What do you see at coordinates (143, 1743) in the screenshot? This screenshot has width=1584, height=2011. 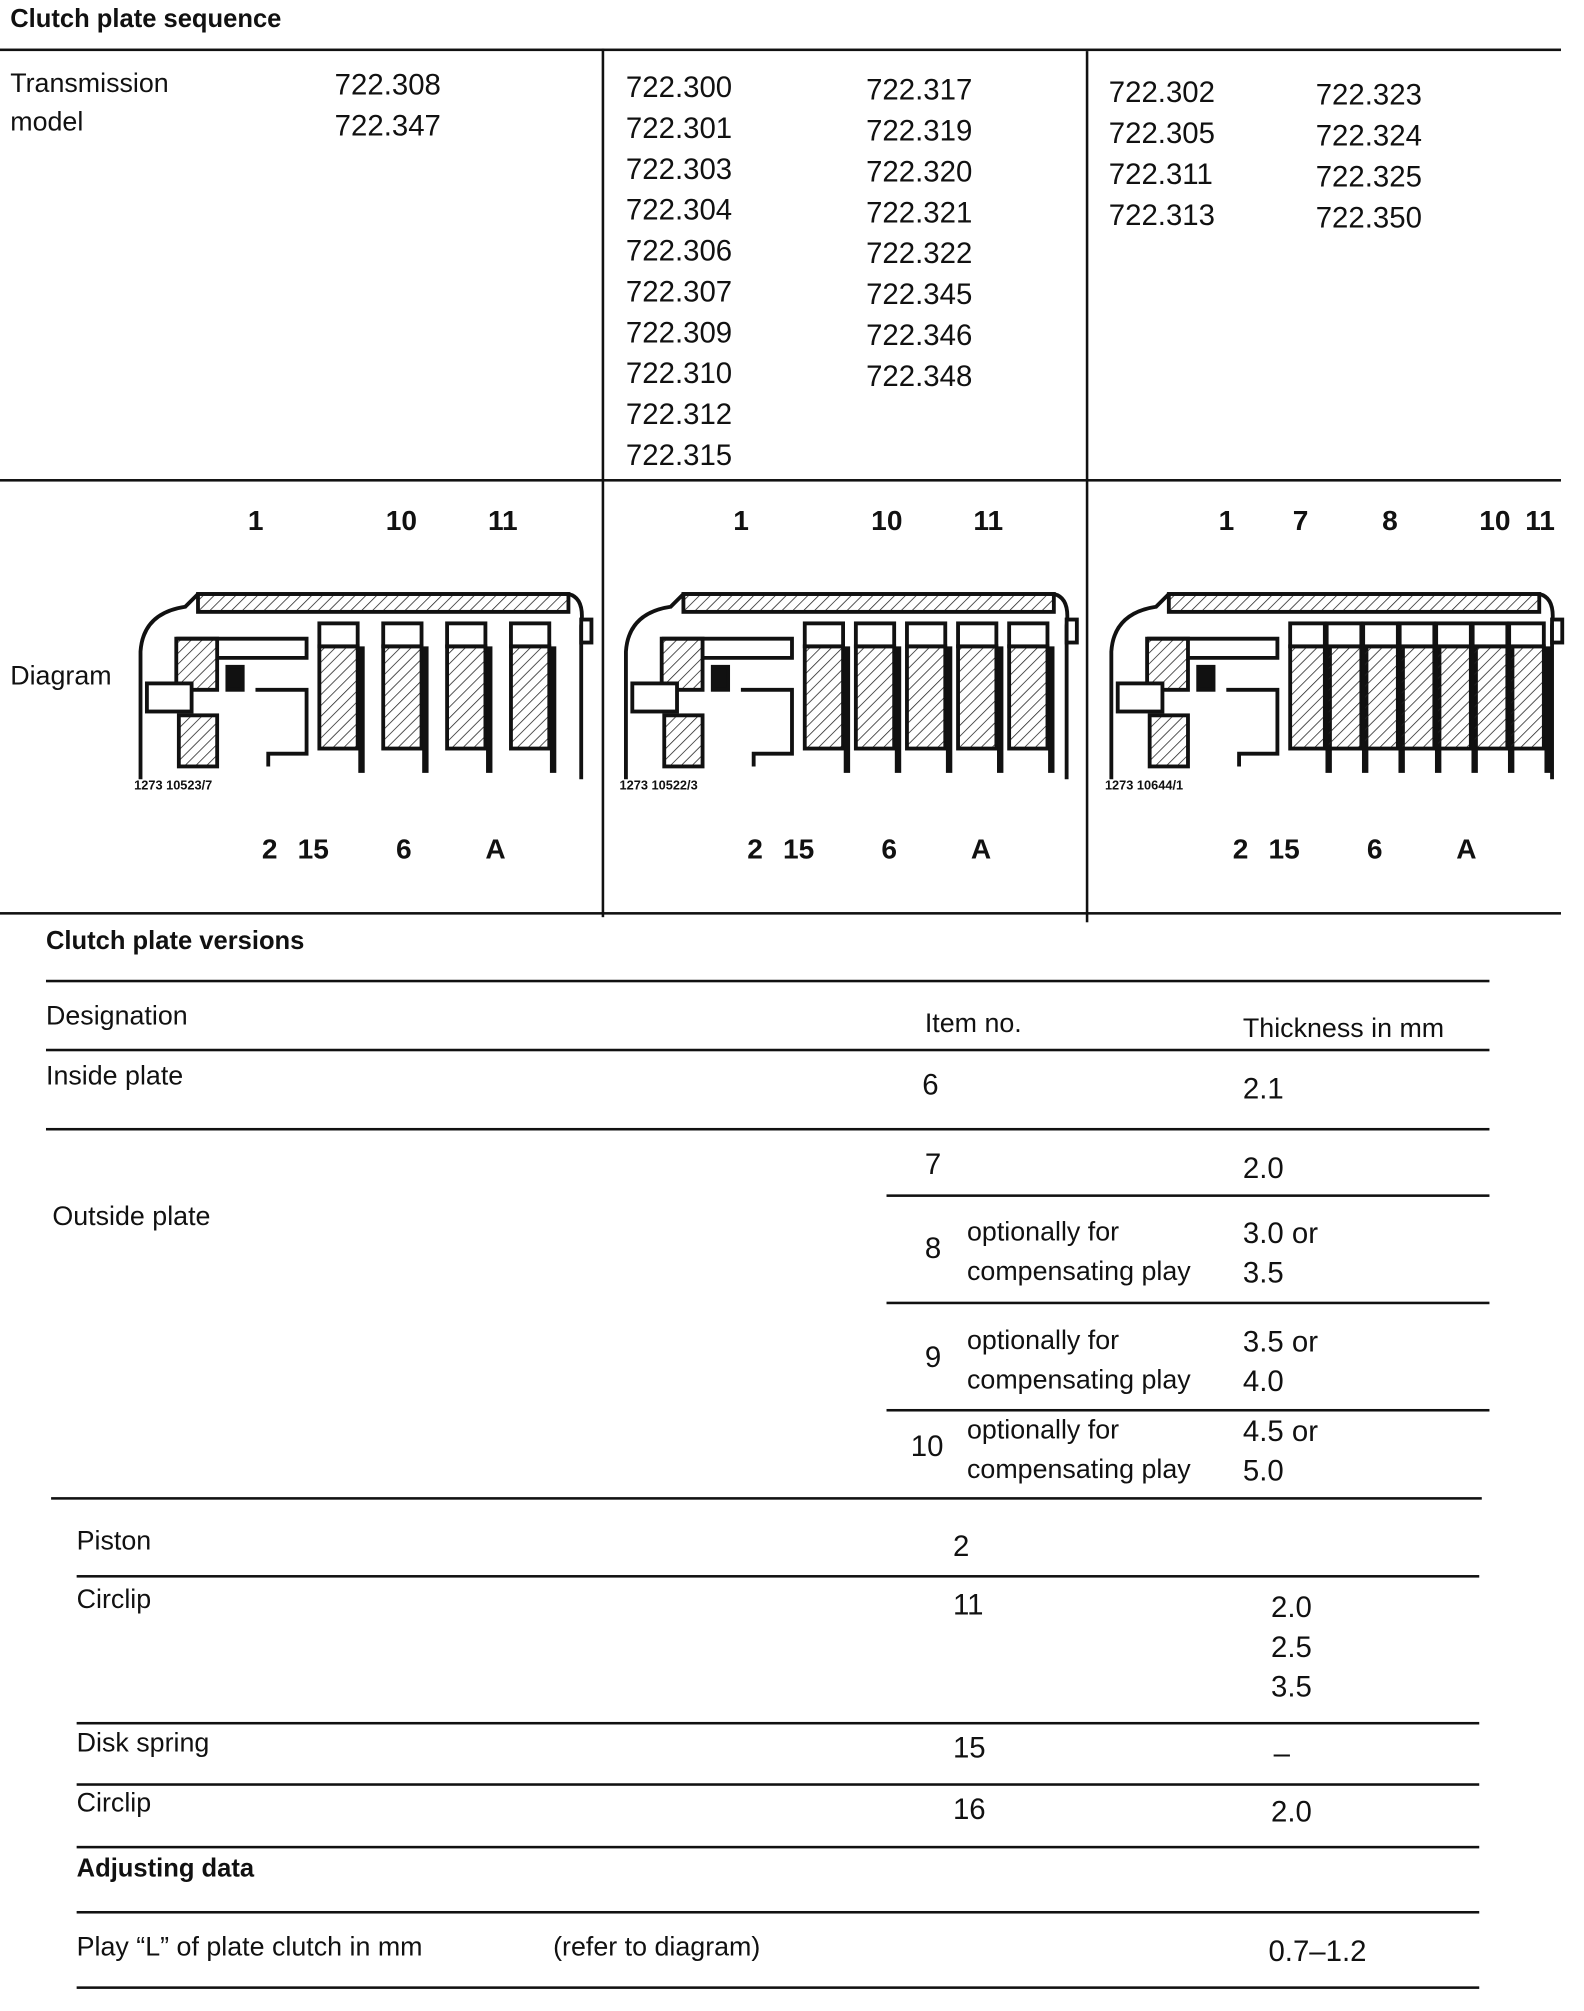 I see `disk-spring-label: Disk spring` at bounding box center [143, 1743].